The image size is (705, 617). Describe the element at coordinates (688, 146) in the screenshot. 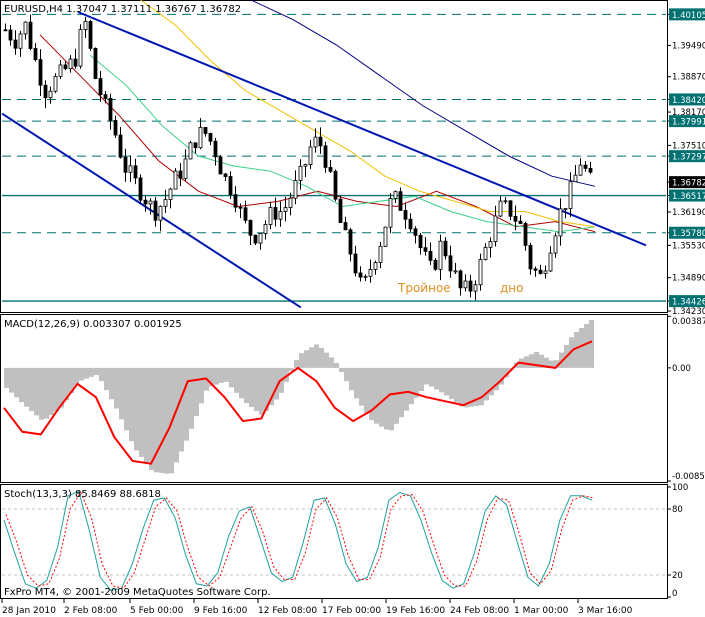

I see `price-tick-label: 1.37510` at that location.